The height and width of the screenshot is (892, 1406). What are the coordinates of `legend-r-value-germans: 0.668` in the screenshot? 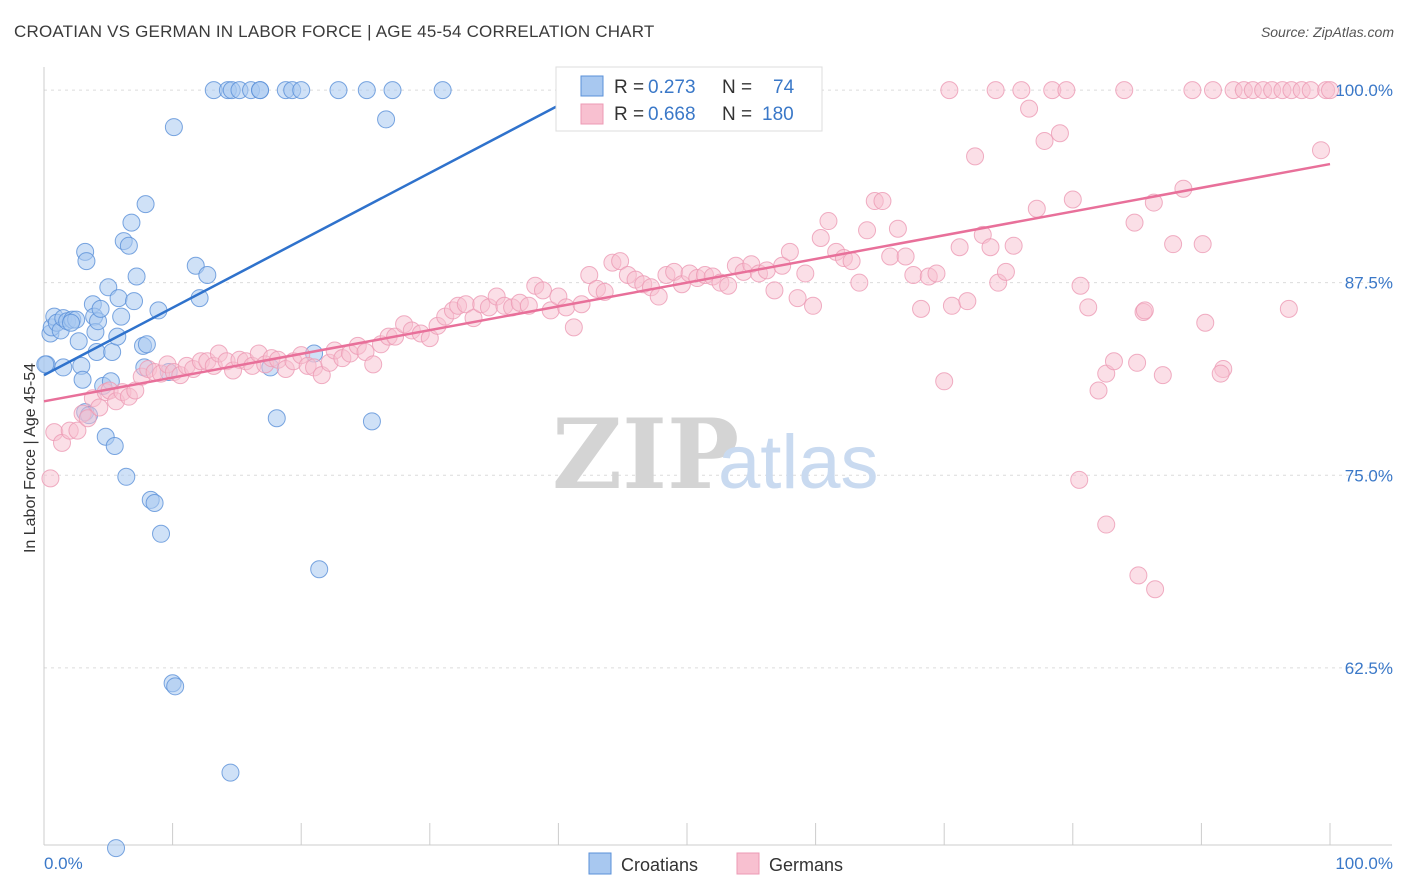 It's located at (672, 114).